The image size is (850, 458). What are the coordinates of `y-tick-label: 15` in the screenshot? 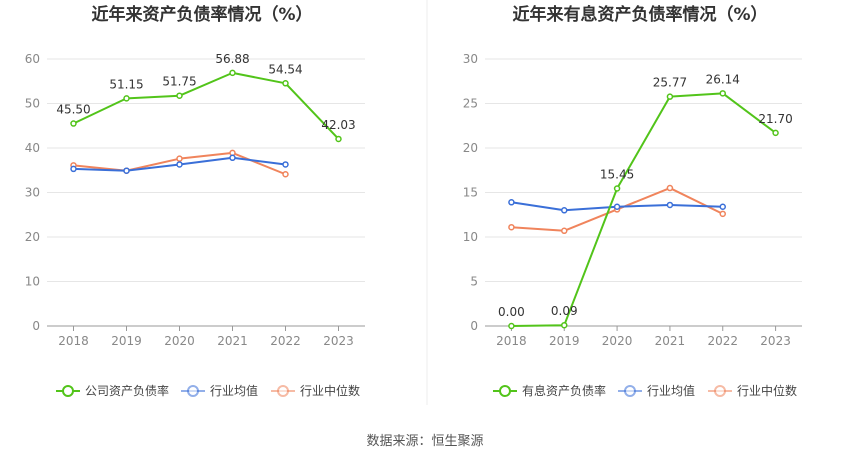 It's located at (470, 193).